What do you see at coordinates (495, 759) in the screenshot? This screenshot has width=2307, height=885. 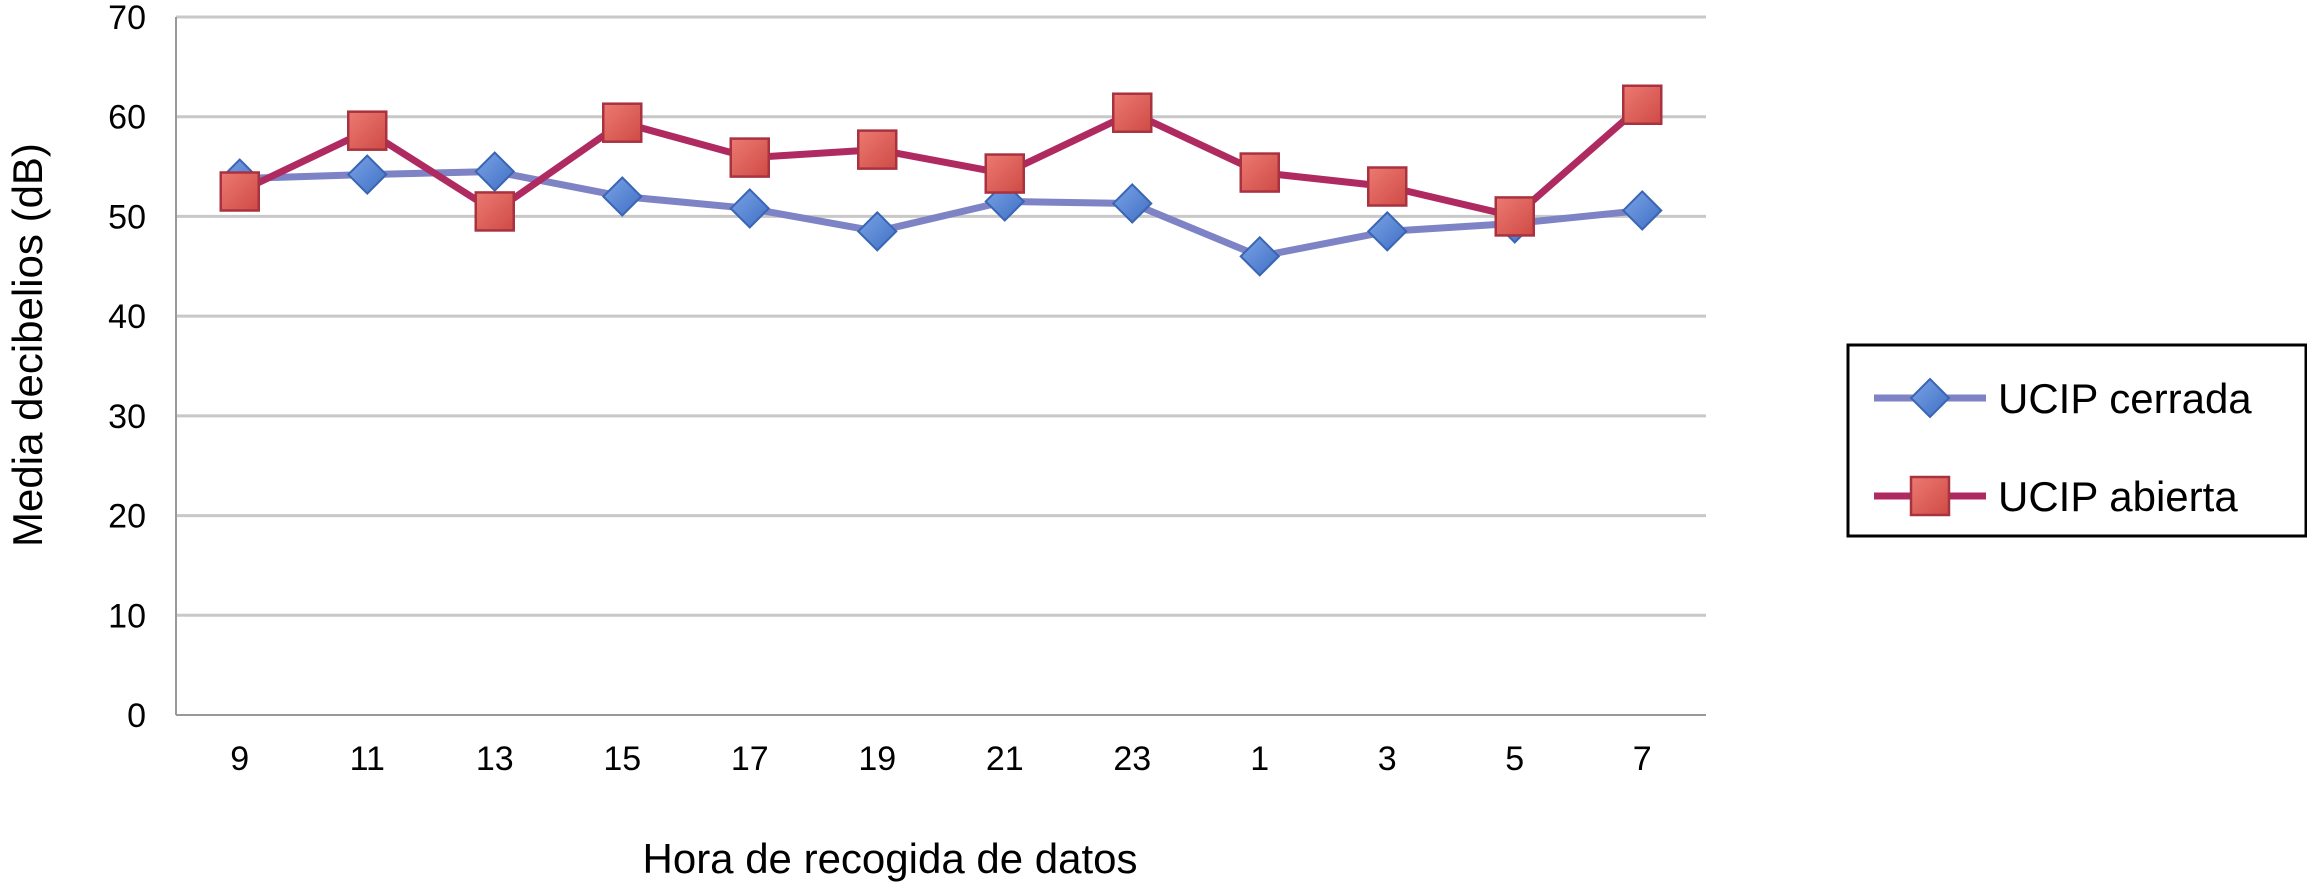 I see `x-tick-label: 13` at bounding box center [495, 759].